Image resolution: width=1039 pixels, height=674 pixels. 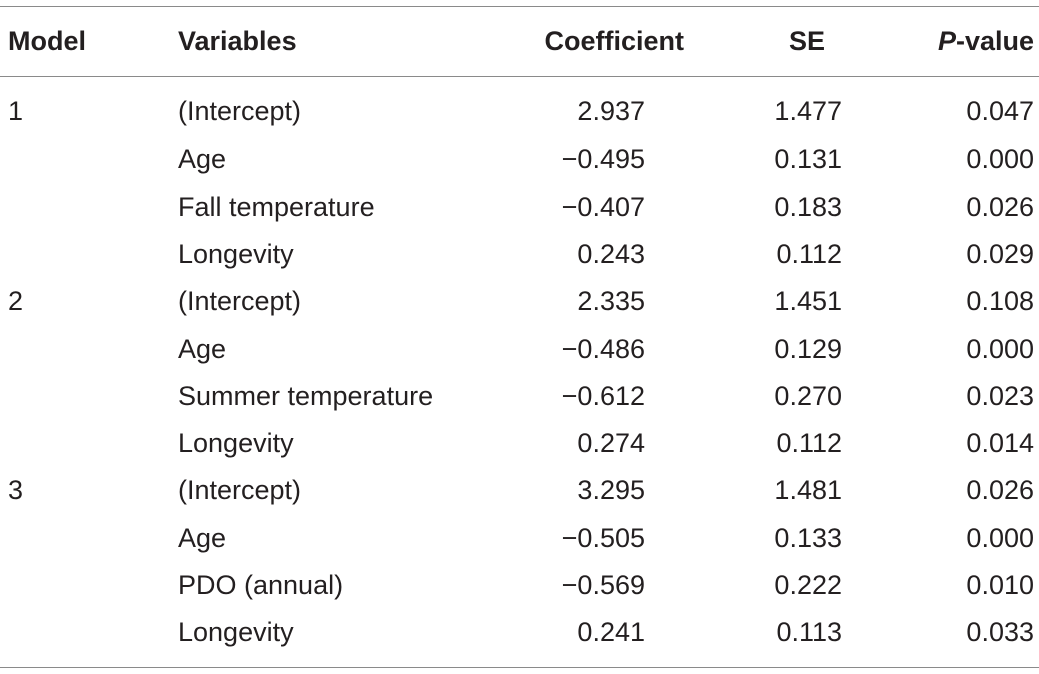 I want to click on table-row: Age −0.486 0.129 0.000, so click(x=519, y=349).